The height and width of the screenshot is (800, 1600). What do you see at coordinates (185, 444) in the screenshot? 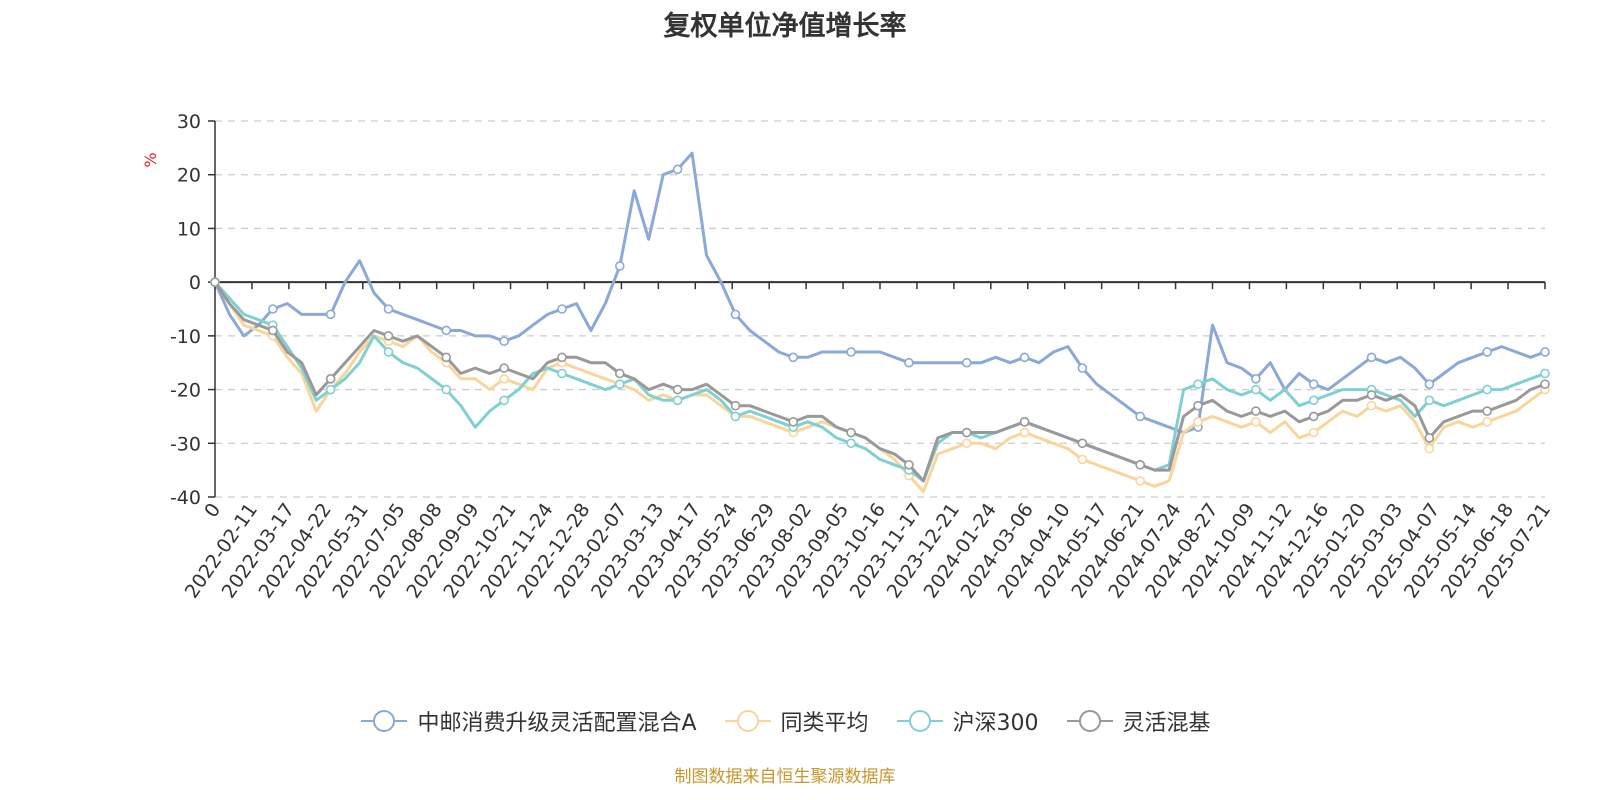
I see `y-tick-label: -30` at bounding box center [185, 444].